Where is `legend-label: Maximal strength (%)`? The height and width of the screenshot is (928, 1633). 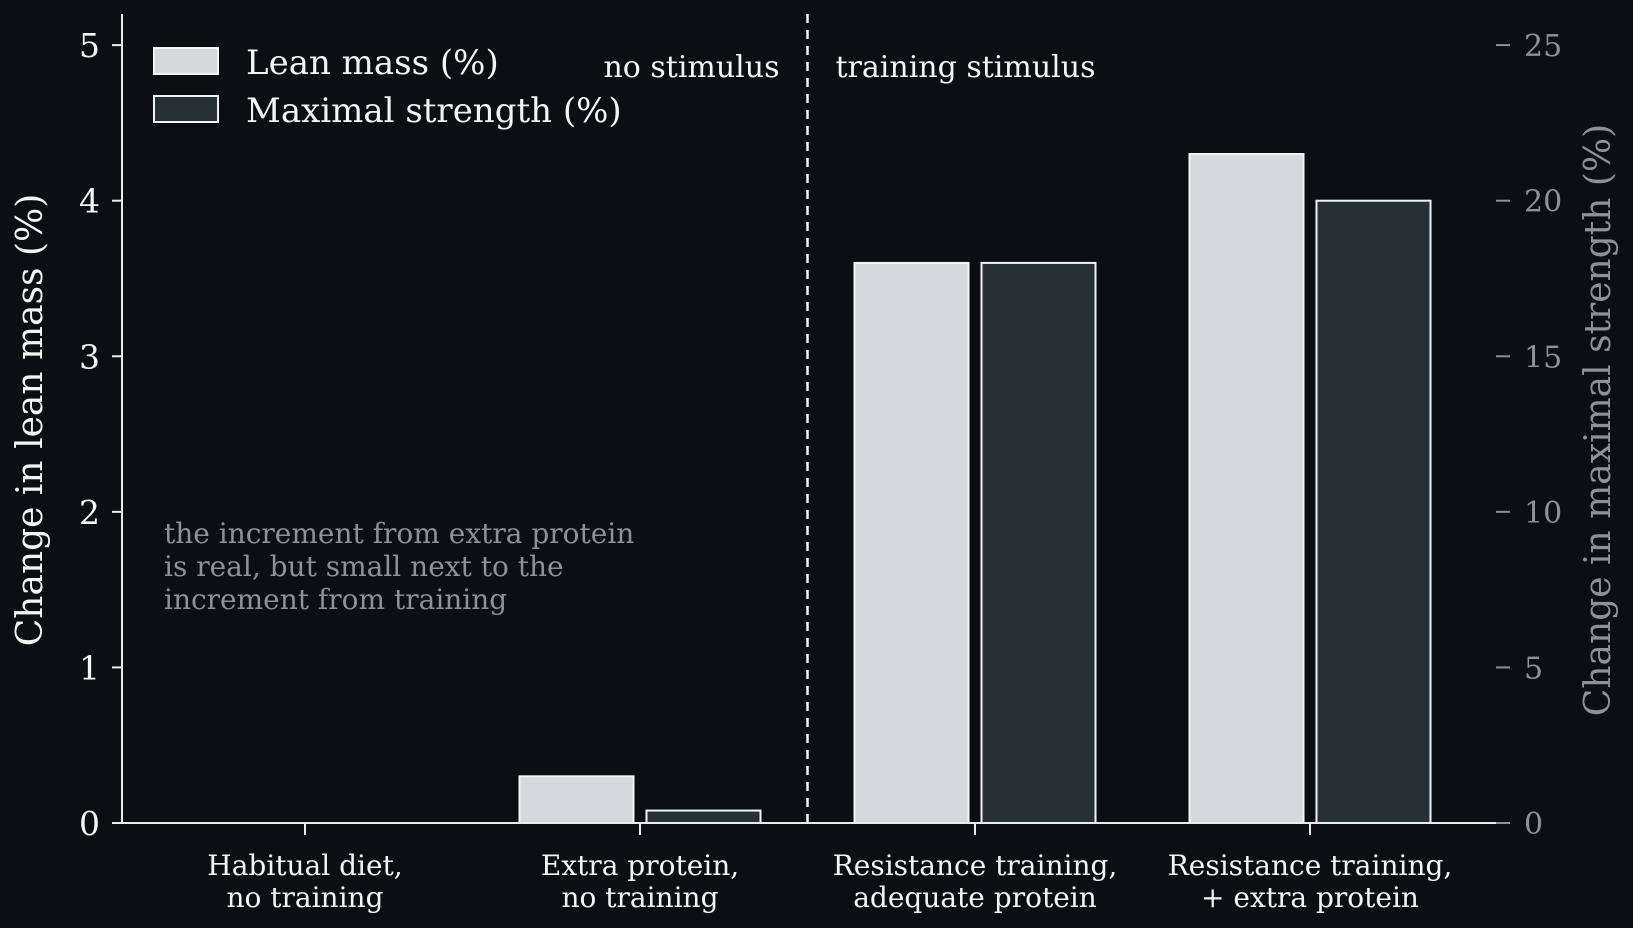 legend-label: Maximal strength (%) is located at coordinates (434, 111).